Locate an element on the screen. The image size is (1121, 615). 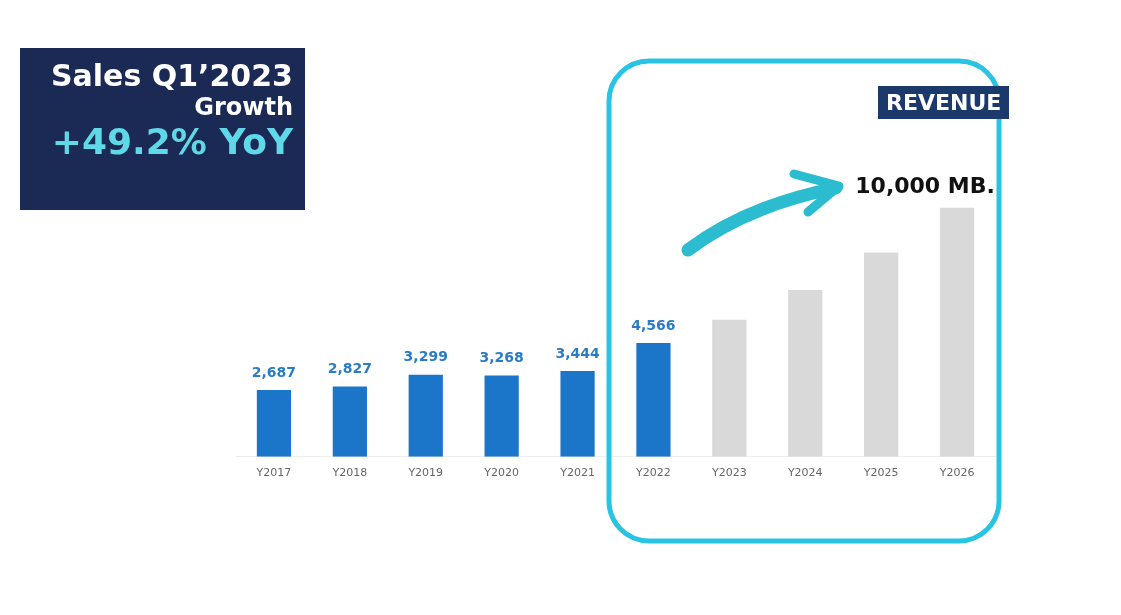
data-label: 2,687 is located at coordinates (274, 371).